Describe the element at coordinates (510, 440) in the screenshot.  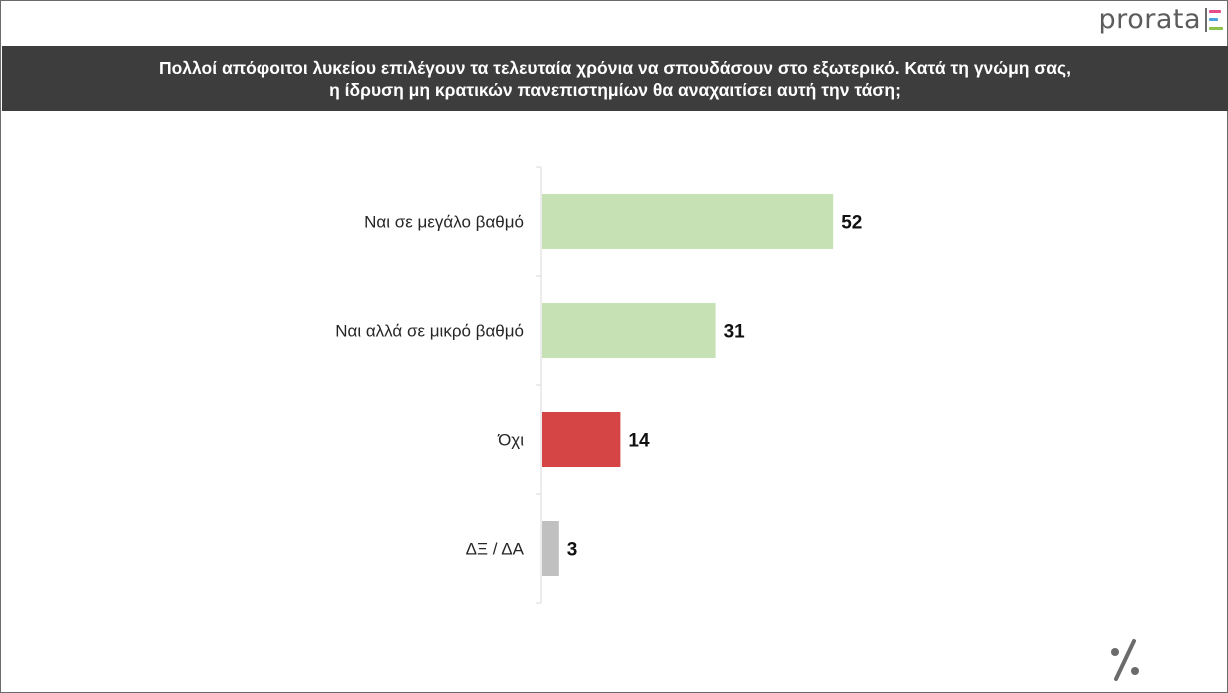
I see `category-label: Όχι` at that location.